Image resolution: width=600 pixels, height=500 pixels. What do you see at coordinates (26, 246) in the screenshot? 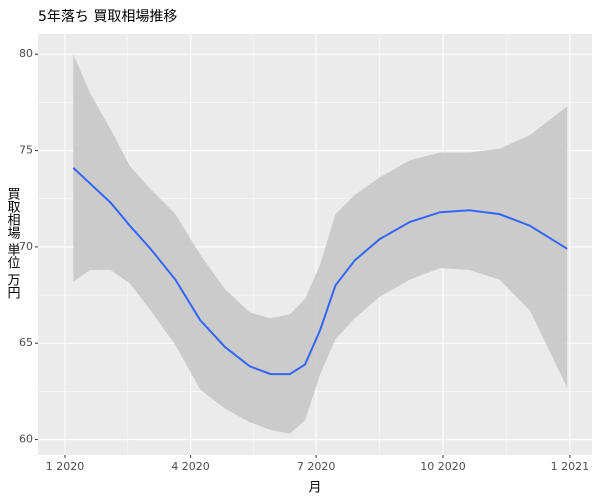
I see `y-tick-label: 70` at bounding box center [26, 246].